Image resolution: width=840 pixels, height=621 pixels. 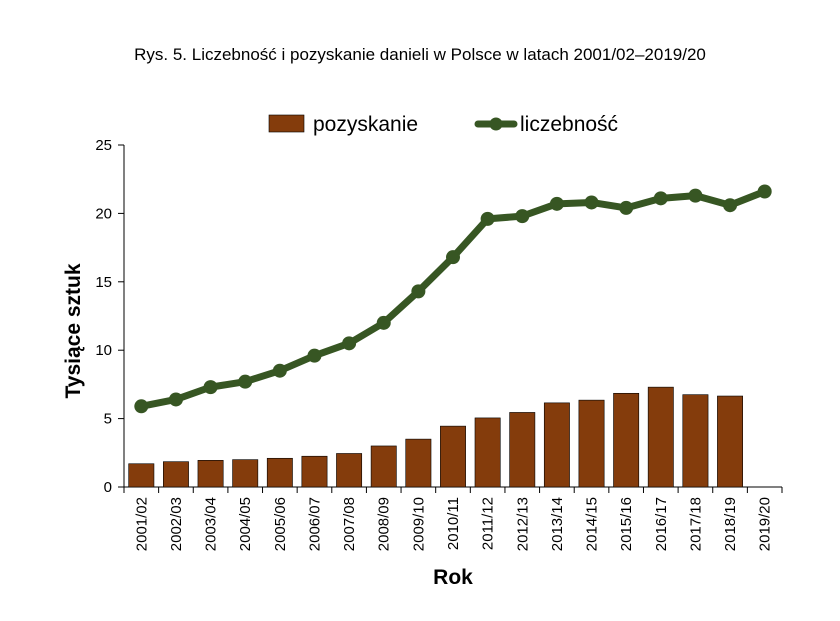 I want to click on y-axis: 0 5 10 15 20 25, so click(x=110, y=316).